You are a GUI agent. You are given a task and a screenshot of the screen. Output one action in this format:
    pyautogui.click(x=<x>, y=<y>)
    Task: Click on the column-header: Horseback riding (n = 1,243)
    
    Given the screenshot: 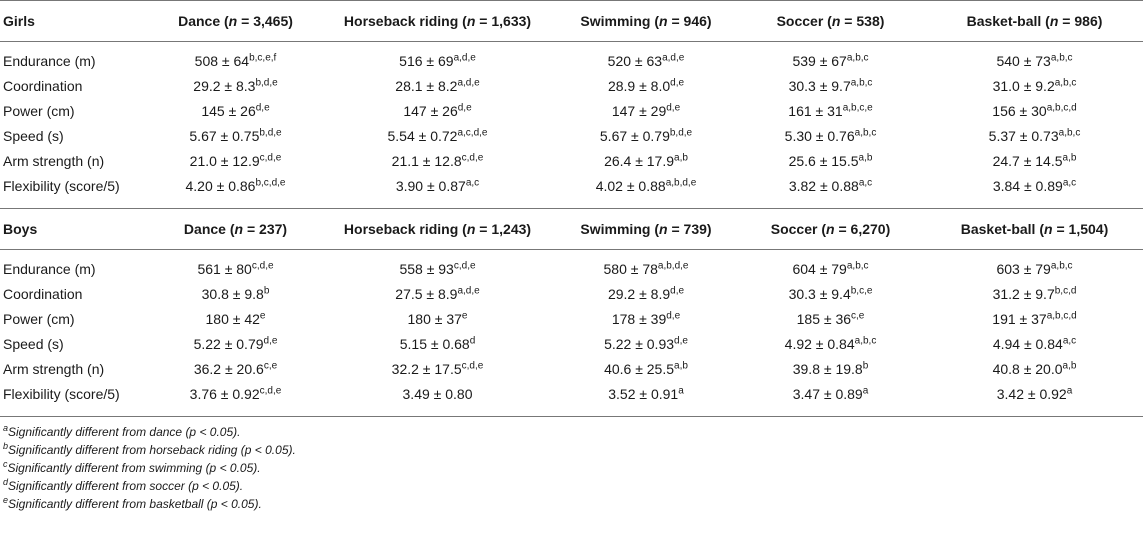 What is the action you would take?
    pyautogui.click(x=436, y=229)
    